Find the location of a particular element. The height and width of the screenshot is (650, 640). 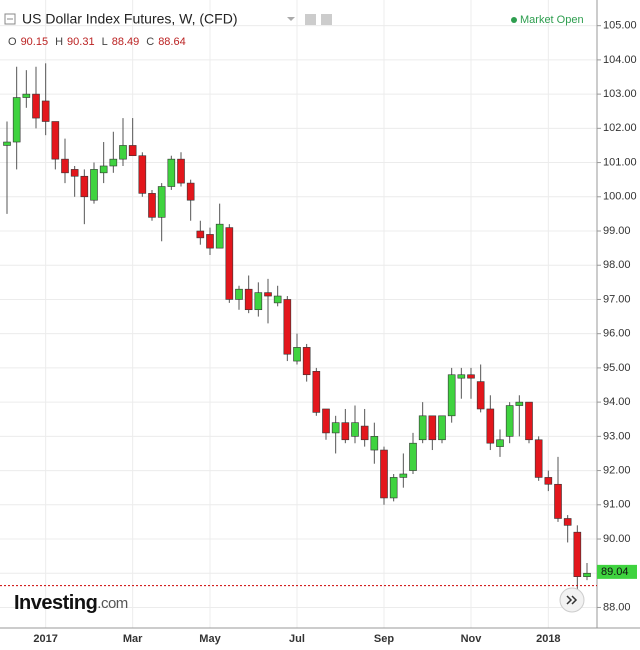

y-tick-label: 95.00 is located at coordinates (617, 368).